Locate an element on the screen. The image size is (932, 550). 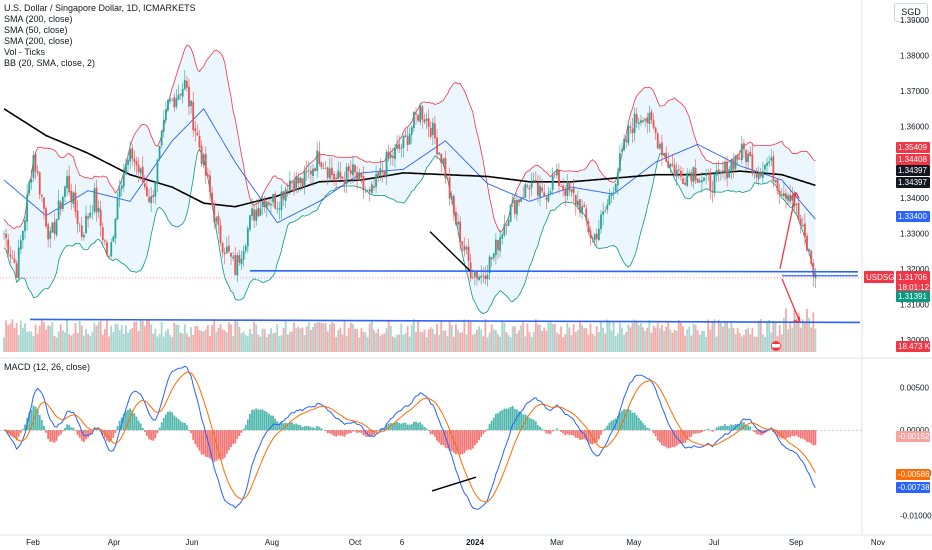
legend-sma50: SMA (50, close) is located at coordinates (36, 30).